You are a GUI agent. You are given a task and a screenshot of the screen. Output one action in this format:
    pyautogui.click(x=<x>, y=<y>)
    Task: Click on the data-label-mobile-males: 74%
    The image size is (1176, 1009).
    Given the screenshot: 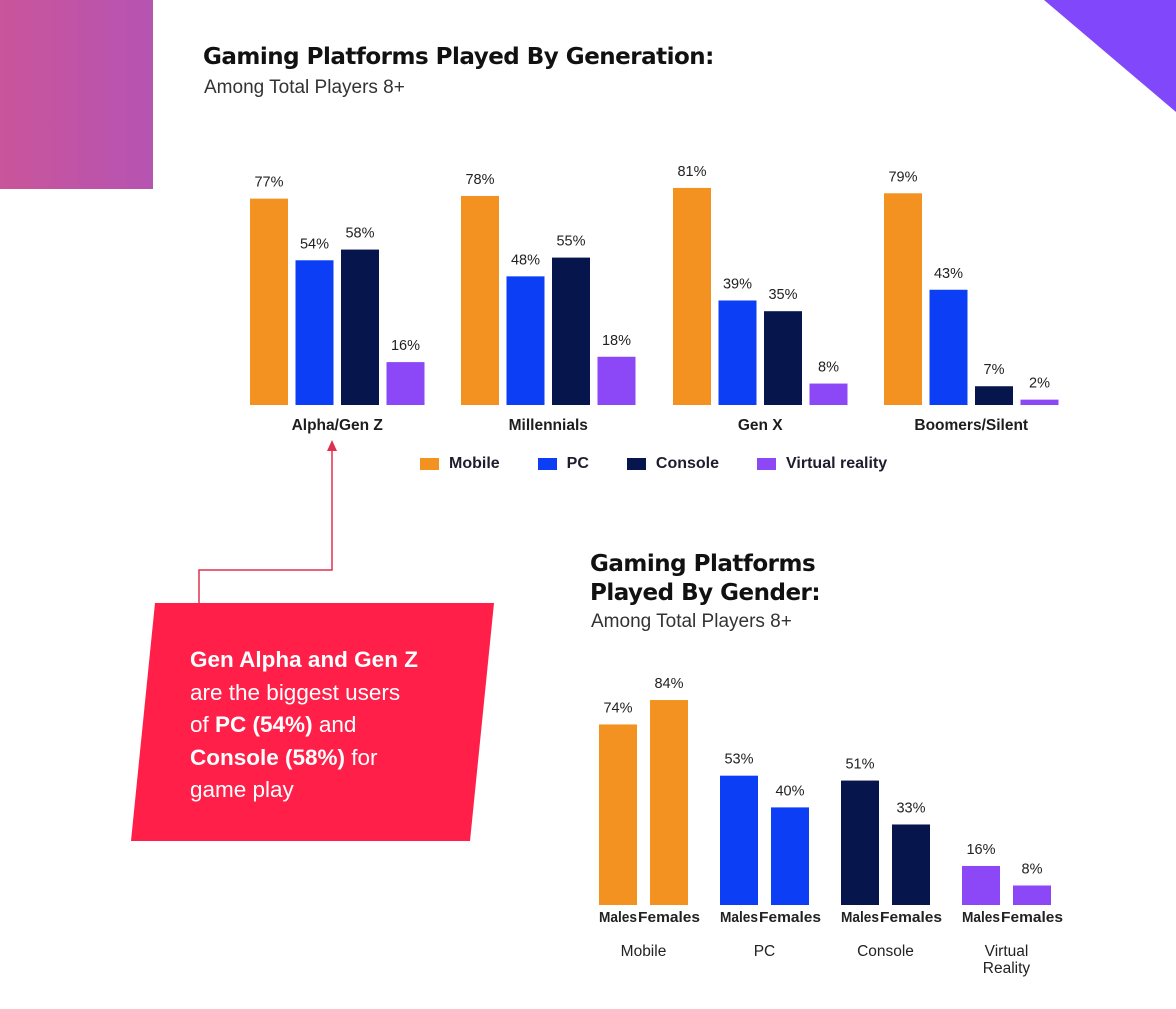 What is the action you would take?
    pyautogui.click(x=617, y=708)
    